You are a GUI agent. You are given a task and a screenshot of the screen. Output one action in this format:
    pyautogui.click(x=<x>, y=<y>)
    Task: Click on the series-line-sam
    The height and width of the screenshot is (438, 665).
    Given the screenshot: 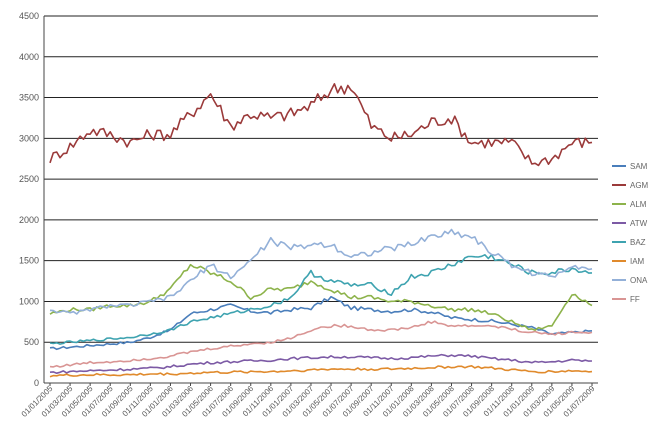 What is the action you would take?
    pyautogui.click(x=321, y=323)
    